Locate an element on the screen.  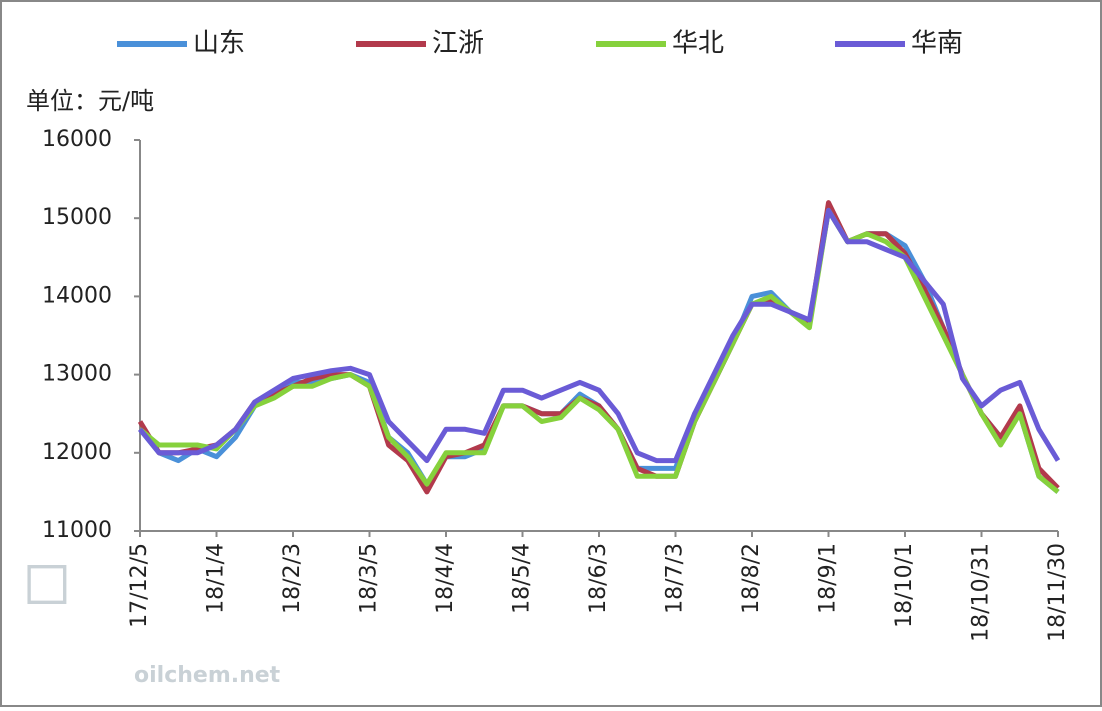
x-tick-label: 18/5/4 is located at coordinates (522, 578).